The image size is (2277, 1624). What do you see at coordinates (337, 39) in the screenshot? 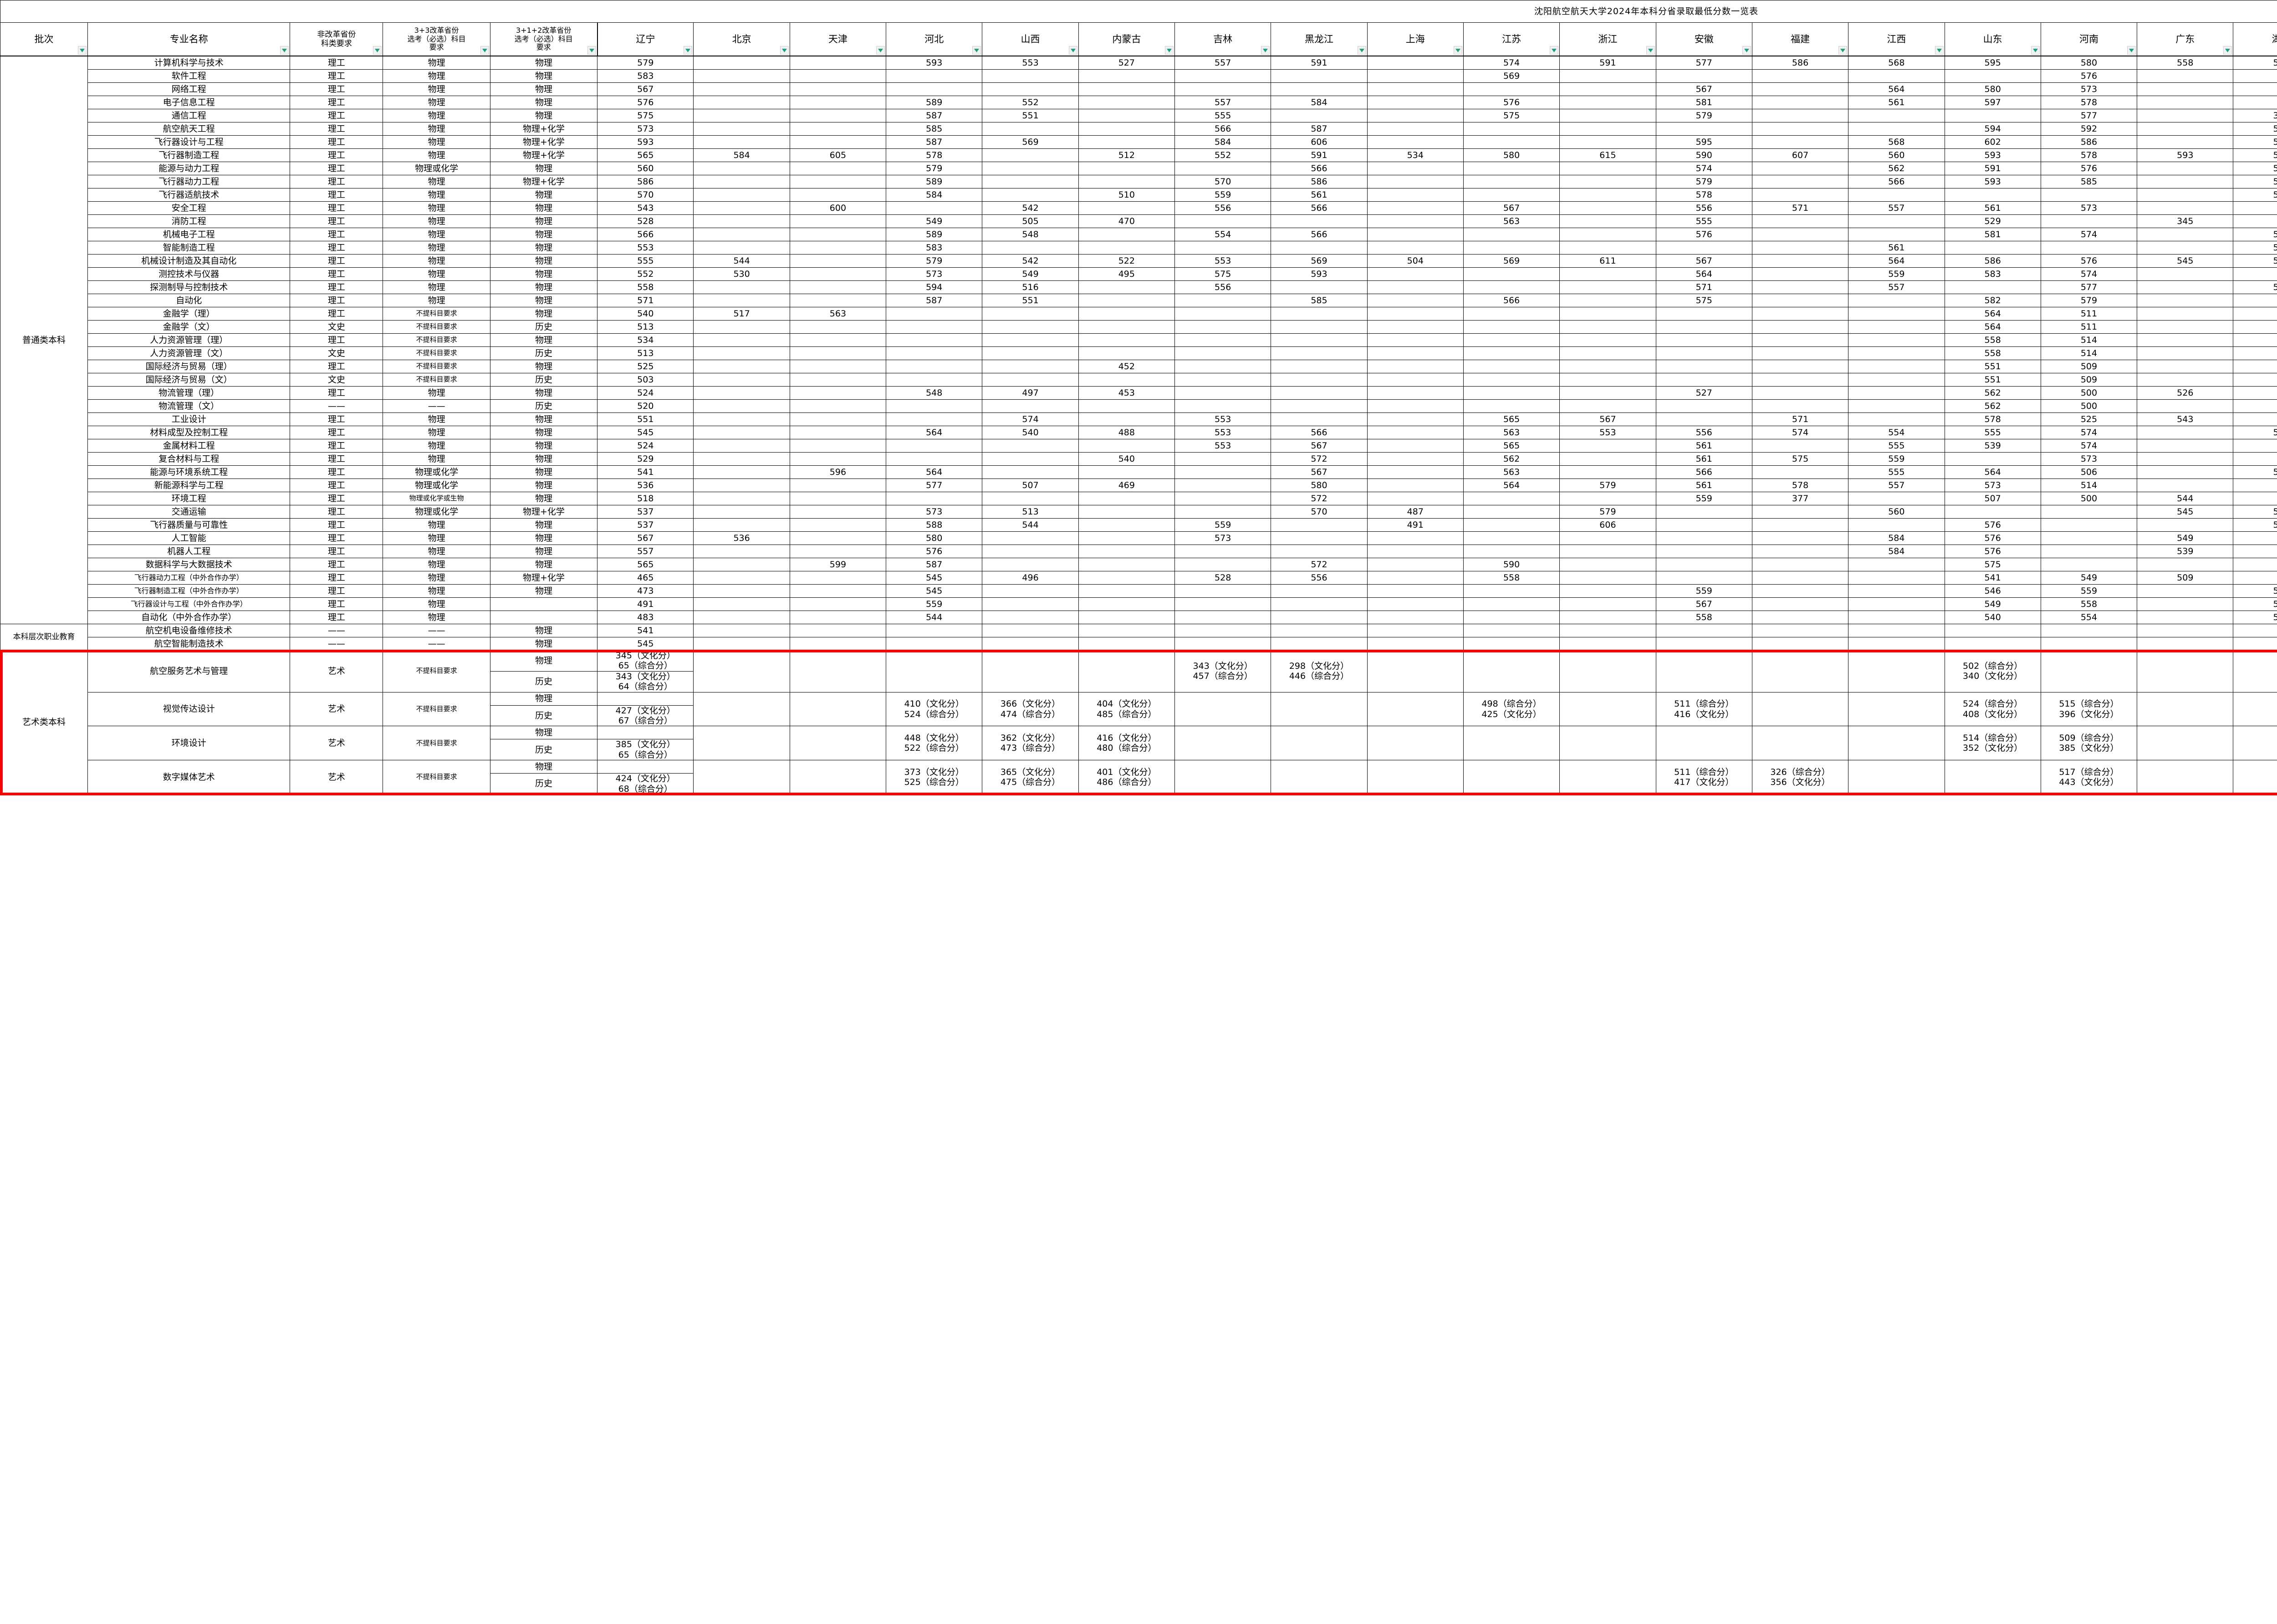
I see `header-cell-non-reform-subject: 非改革省份 科类要求` at bounding box center [337, 39].